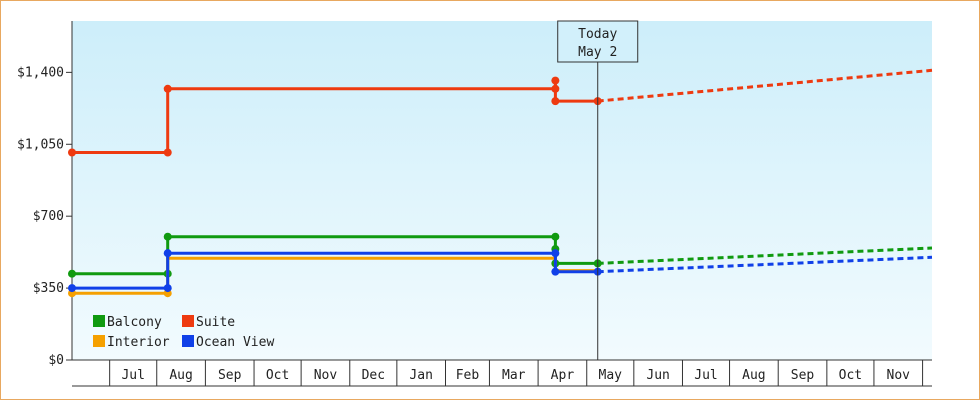  I want to click on x-tick-label: Apr, so click(563, 375).